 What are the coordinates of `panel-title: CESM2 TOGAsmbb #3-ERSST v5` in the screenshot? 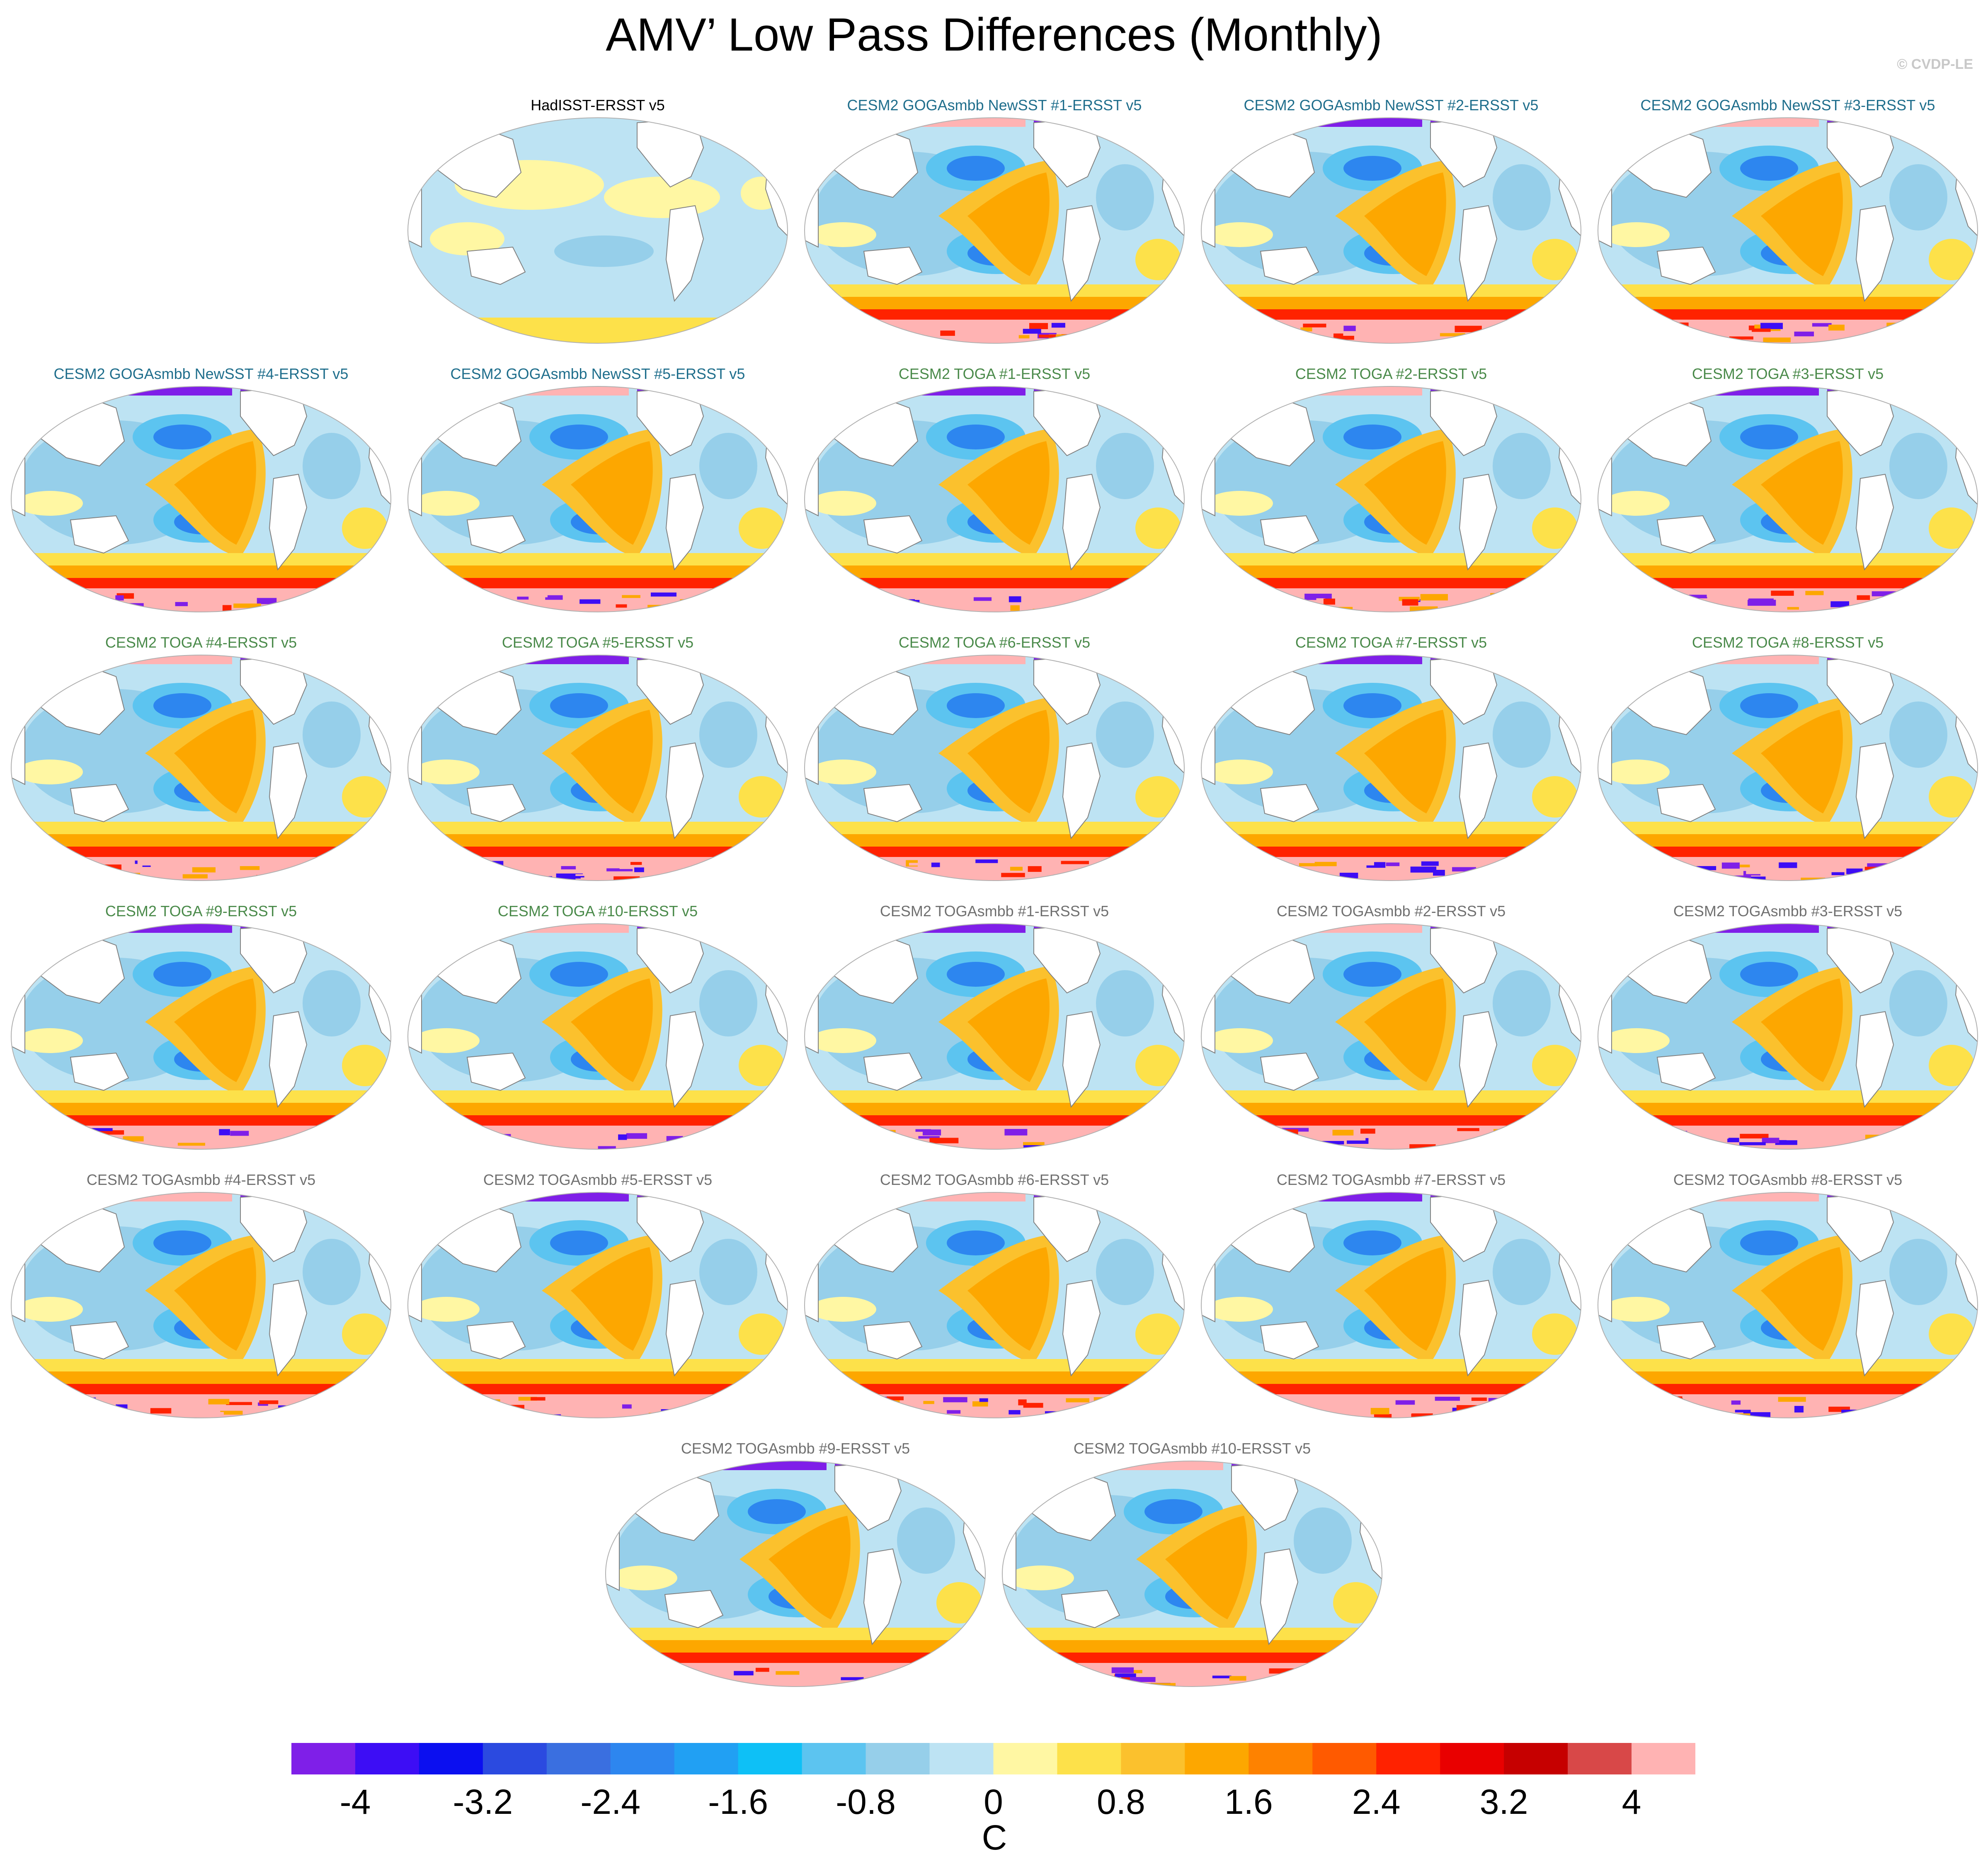 It's located at (1788, 911).